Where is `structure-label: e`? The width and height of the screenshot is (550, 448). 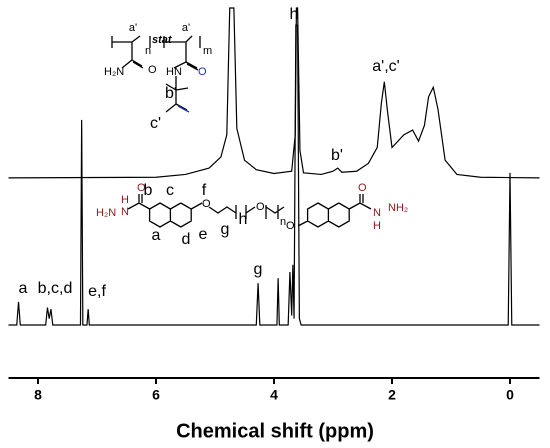 structure-label: e is located at coordinates (203, 234).